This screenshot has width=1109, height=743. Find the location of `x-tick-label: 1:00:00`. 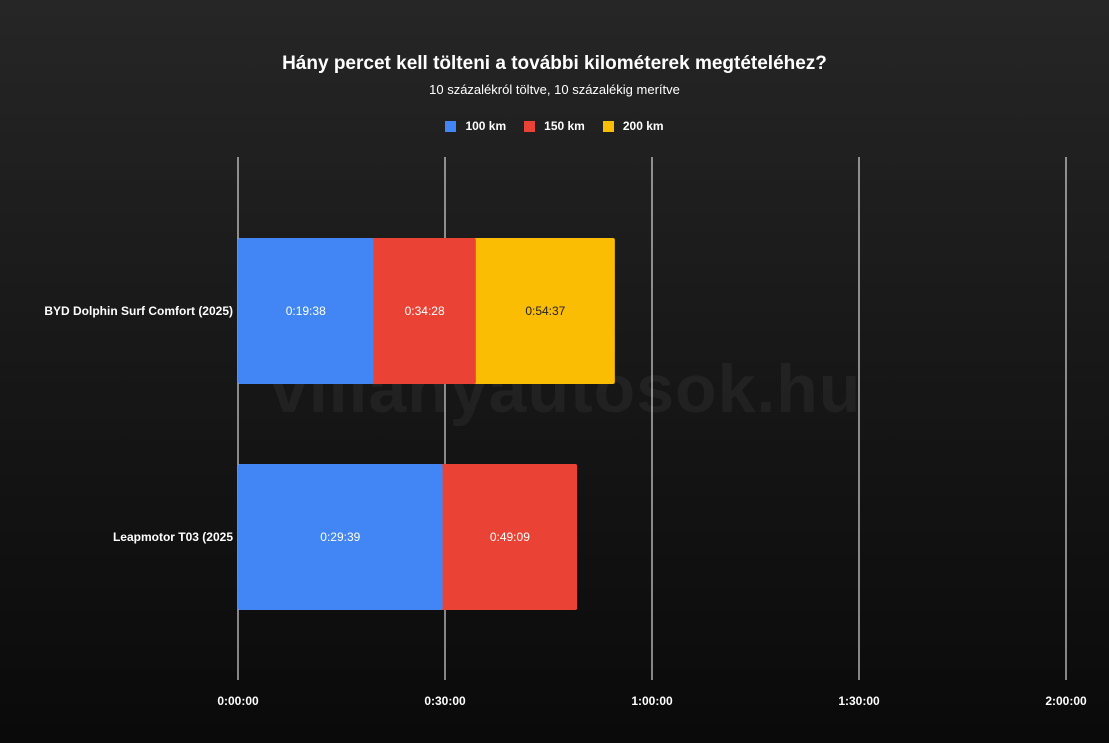

x-tick-label: 1:00:00 is located at coordinates (652, 701).